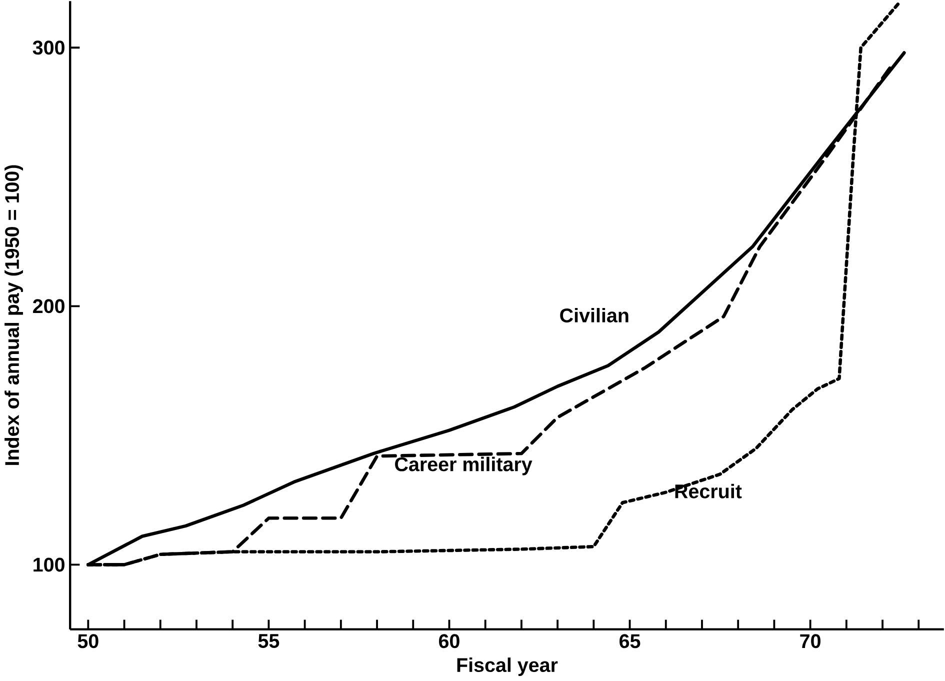  I want to click on x-tick-label: 65, so click(630, 641).